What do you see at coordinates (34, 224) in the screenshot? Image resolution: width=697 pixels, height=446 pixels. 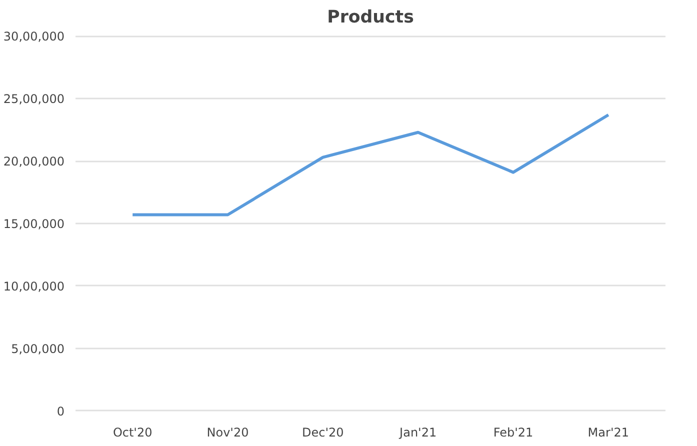 I see `y-tick-label: 15,00,000` at bounding box center [34, 224].